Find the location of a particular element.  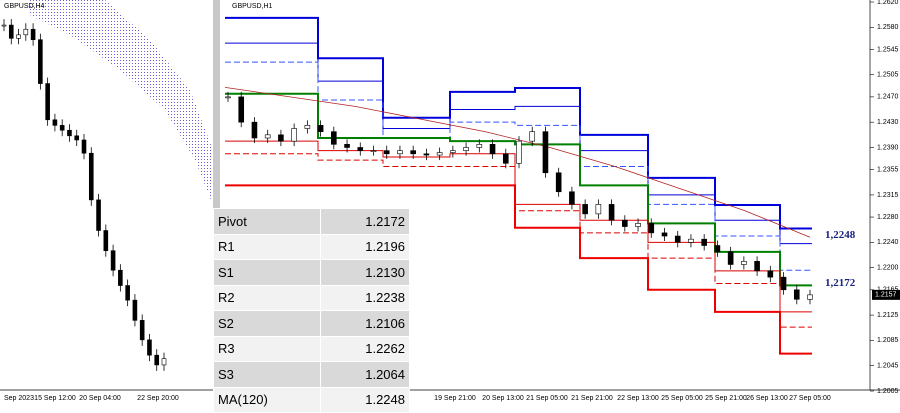

table-row: S1 1.2130 is located at coordinates (311, 272).